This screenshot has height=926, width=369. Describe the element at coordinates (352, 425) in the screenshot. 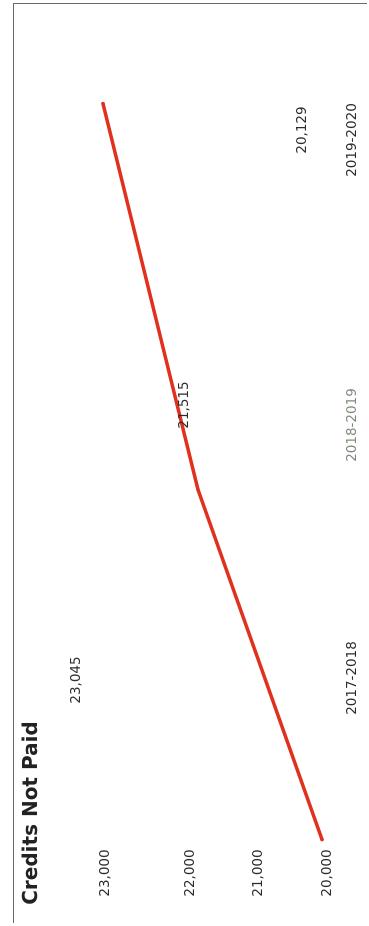

I see `x-tick-label: 2018-2019` at that location.